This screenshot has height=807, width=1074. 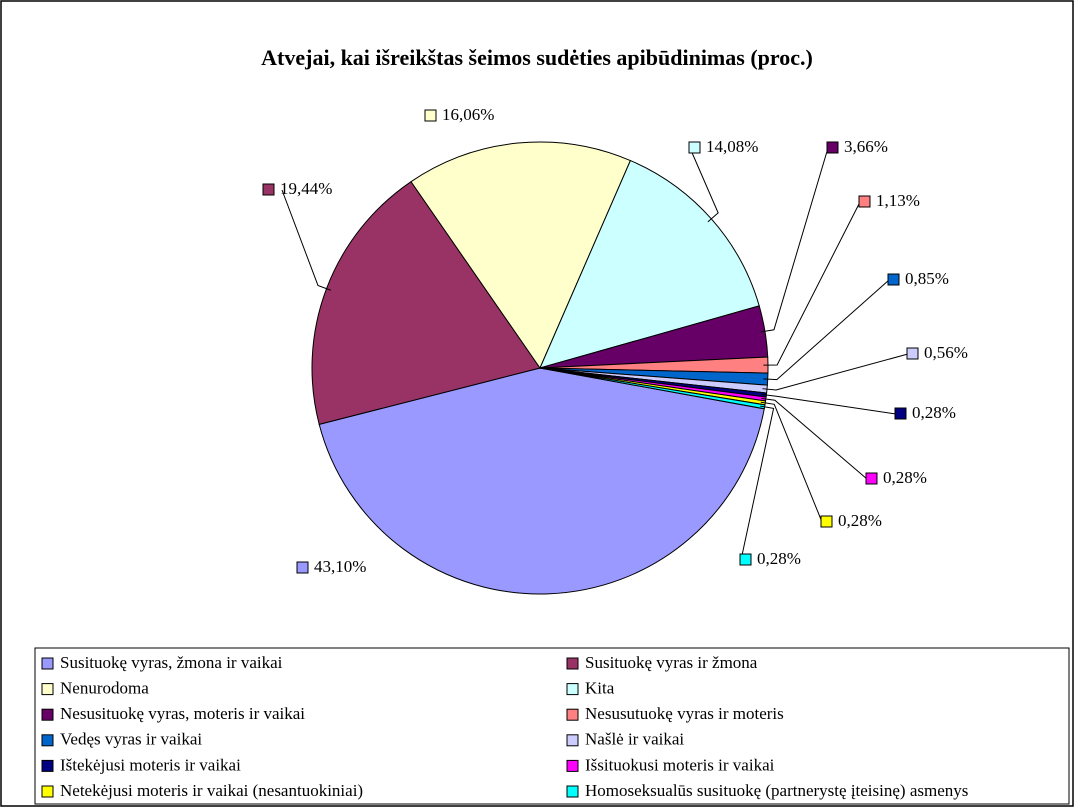 I want to click on legend-label: Susituokę vyras, žmona ir vaikai, so click(x=171, y=662).